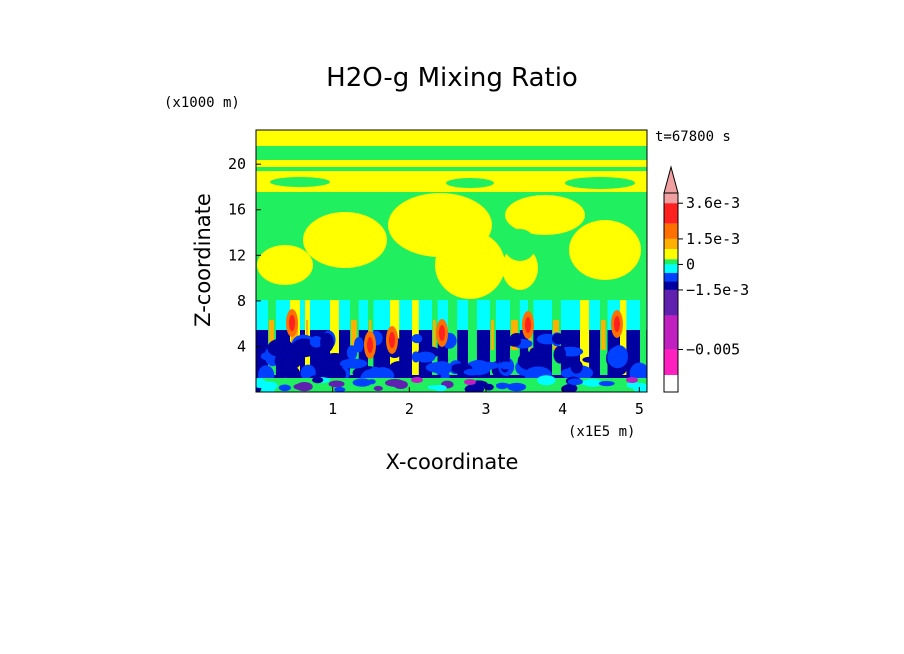 Image resolution: width=904 pixels, height=654 pixels. Describe the element at coordinates (713, 203) in the screenshot. I see `colorbar-label: 3.6e-3` at that location.